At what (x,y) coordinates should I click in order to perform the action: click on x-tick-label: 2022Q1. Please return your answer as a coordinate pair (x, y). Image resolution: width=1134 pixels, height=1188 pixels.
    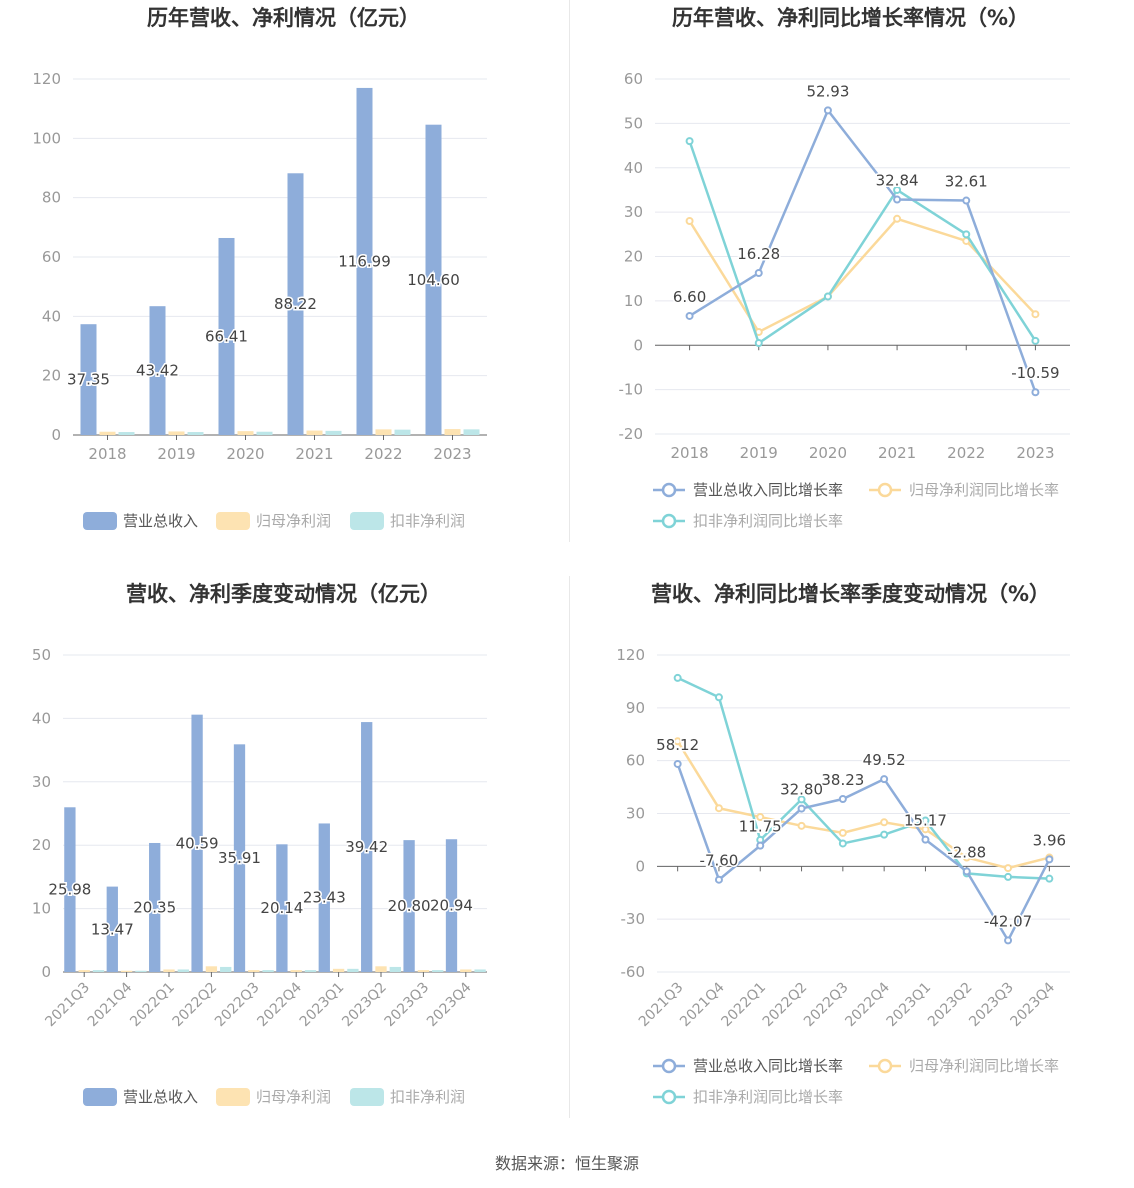
    Looking at the image, I should click on (152, 1005).